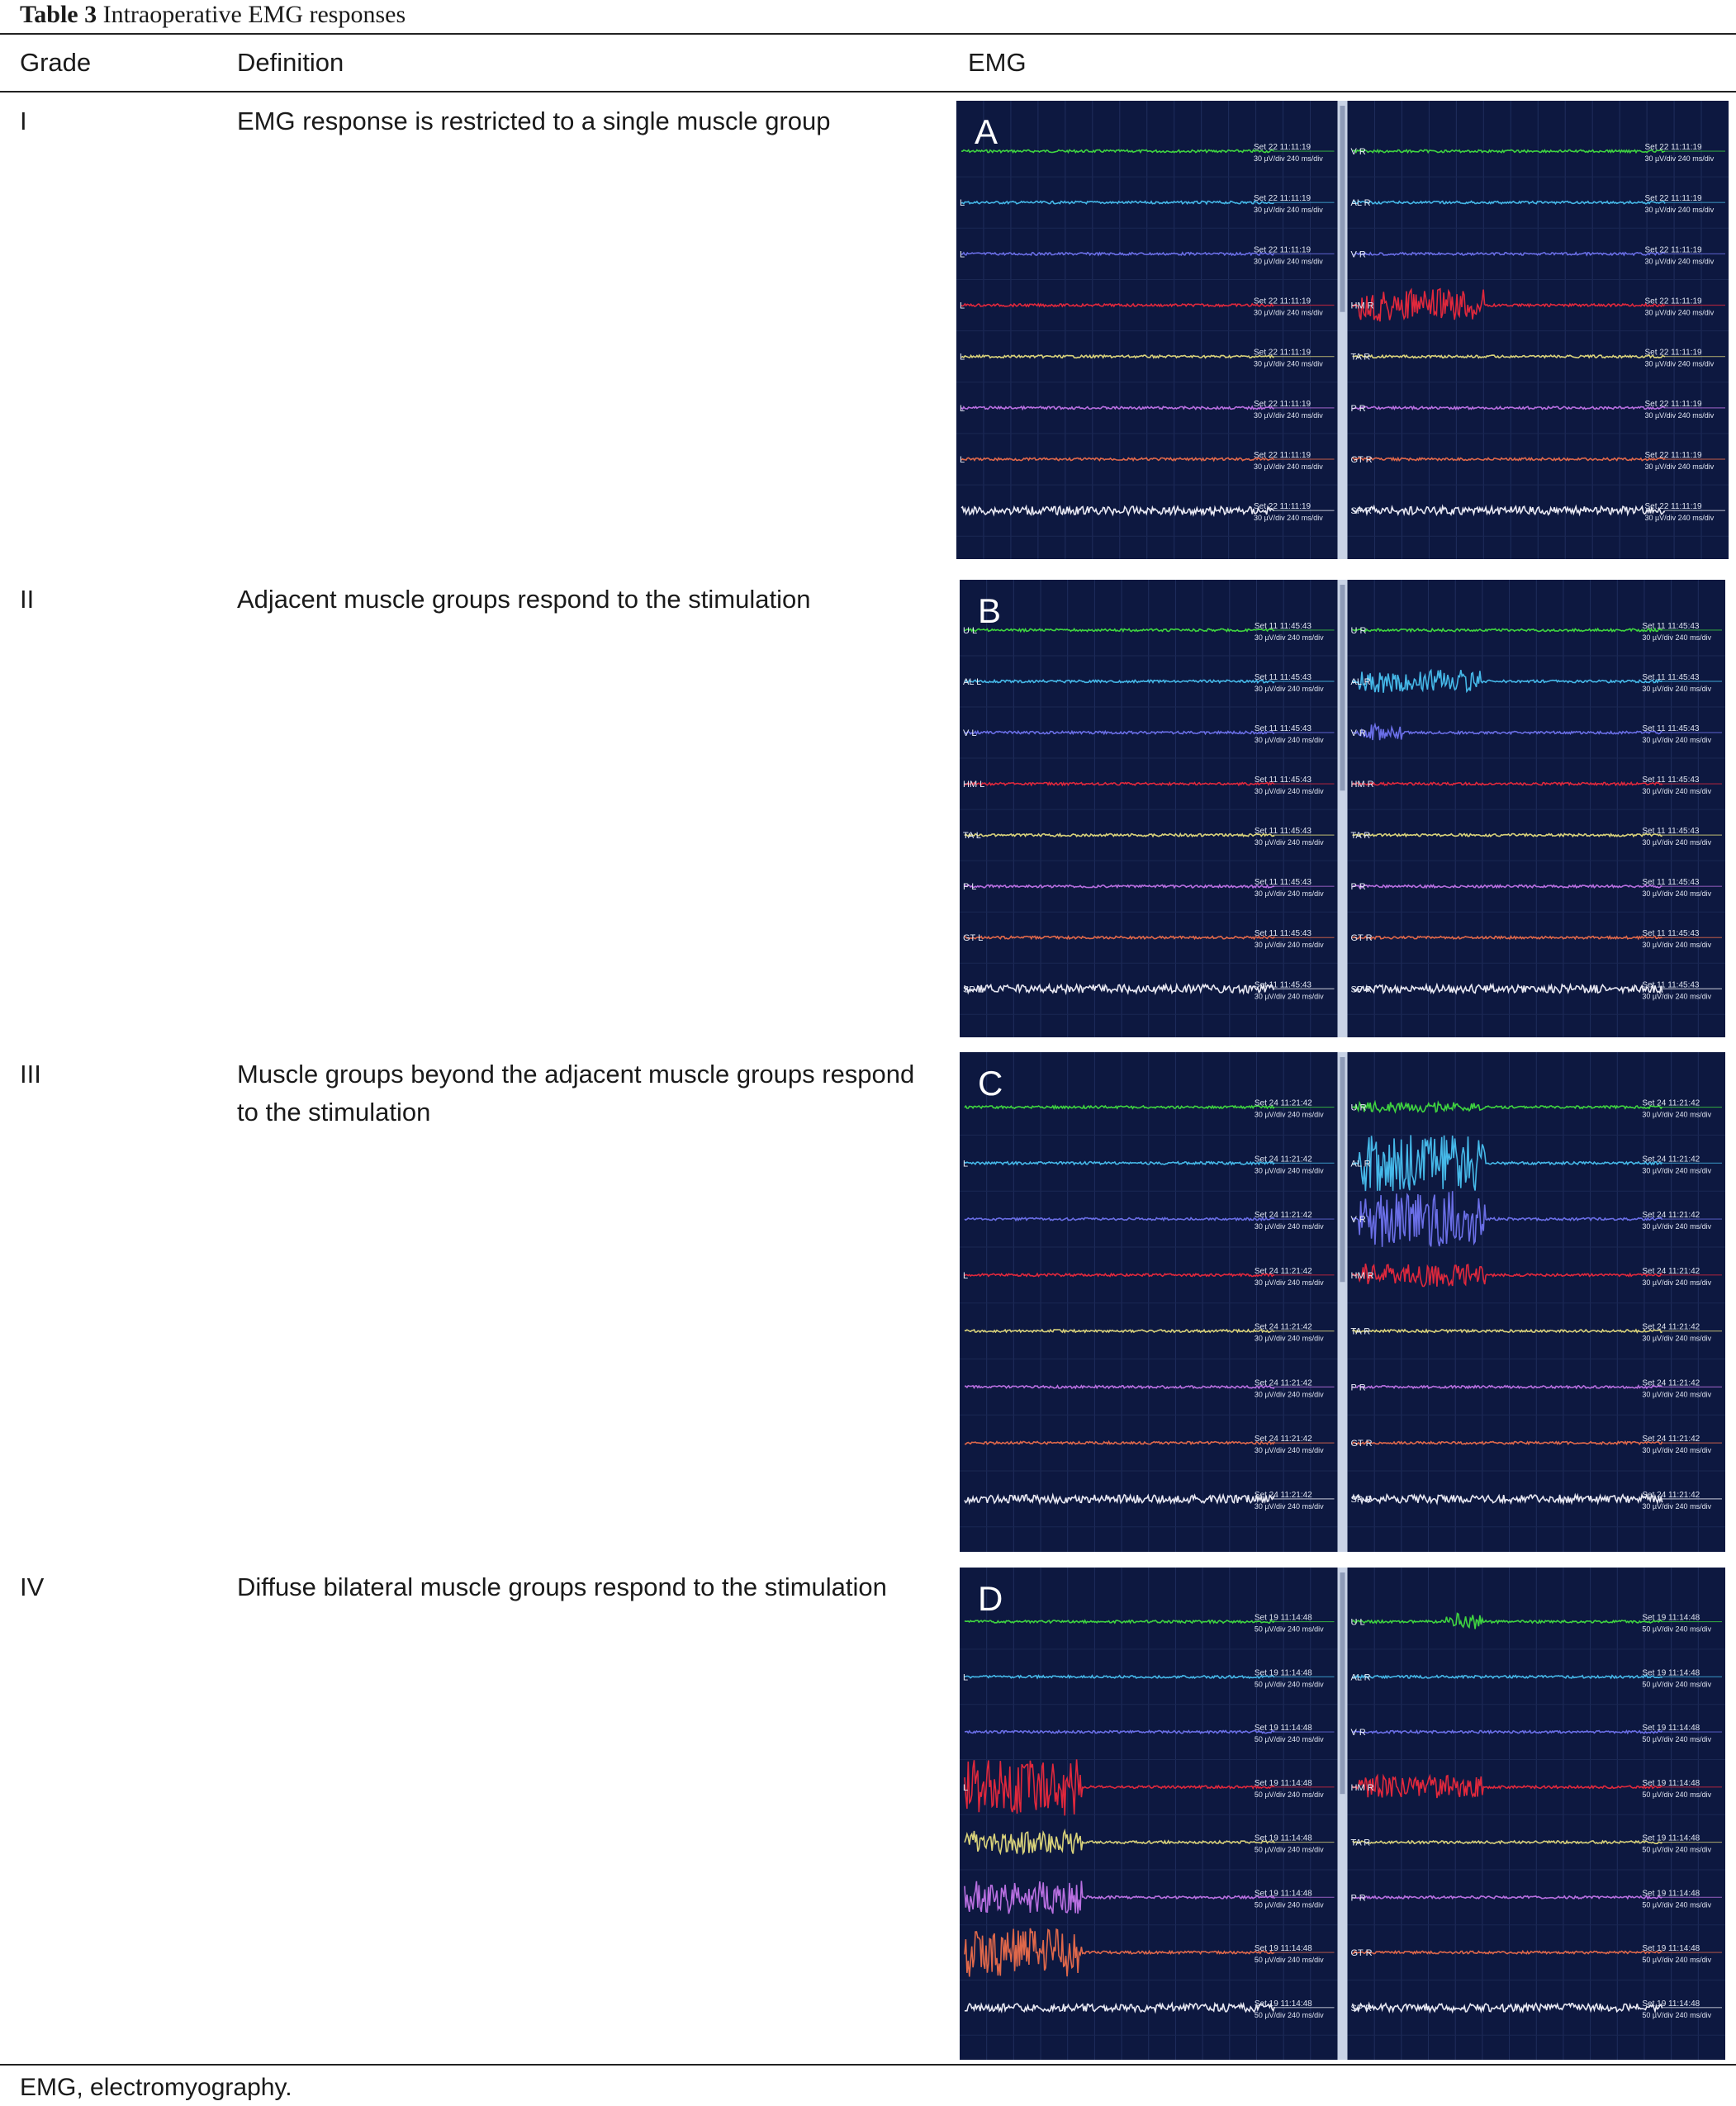 The width and height of the screenshot is (1736, 2106). I want to click on channel-label: TA L, so click(972, 836).